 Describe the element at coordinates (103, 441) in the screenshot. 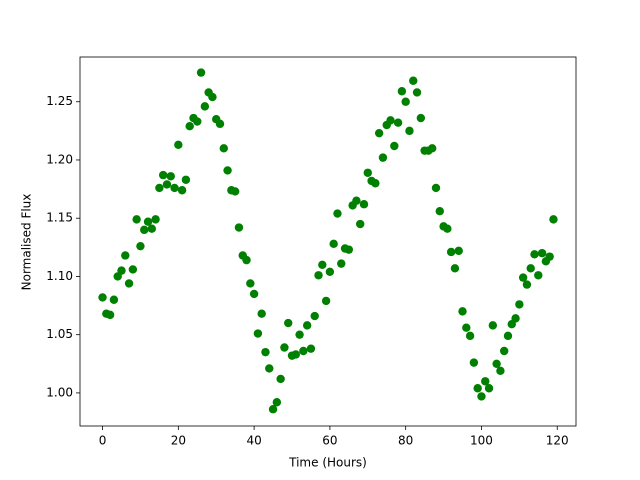

I see `x-tick-label: 0` at that location.